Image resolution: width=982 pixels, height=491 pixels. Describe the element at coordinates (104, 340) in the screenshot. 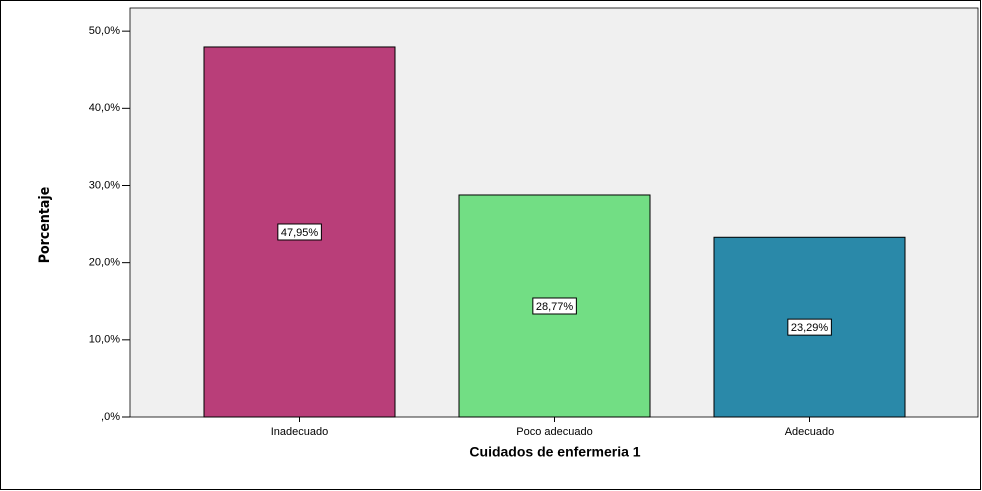

I see `y-tick-label: 10,0%` at that location.